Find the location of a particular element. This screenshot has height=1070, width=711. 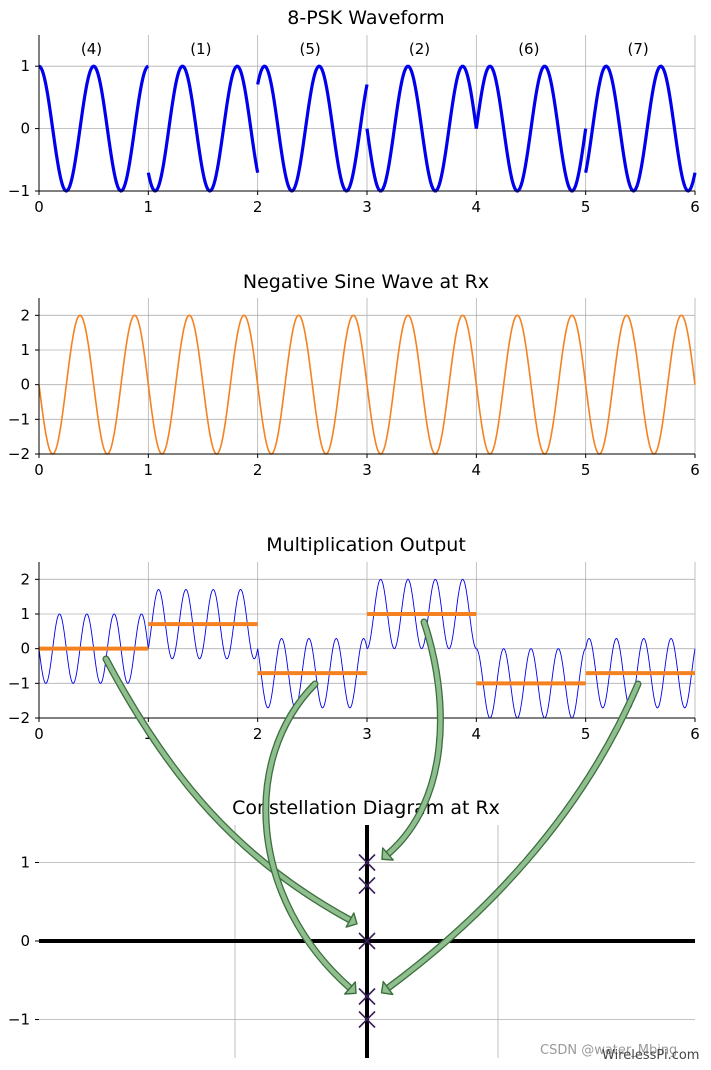

constellation-ticks: 1 0 −1 is located at coordinates (23, 941).